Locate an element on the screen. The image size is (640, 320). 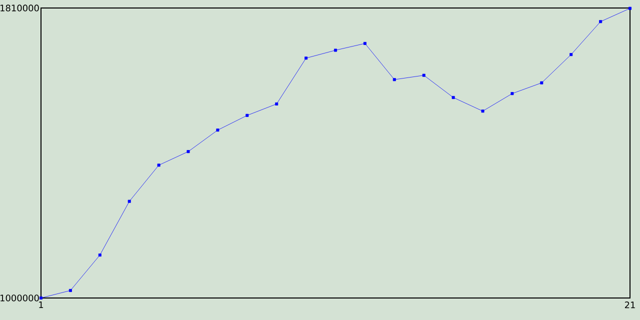
y-tick-label: 1810000 is located at coordinates (19, 8).